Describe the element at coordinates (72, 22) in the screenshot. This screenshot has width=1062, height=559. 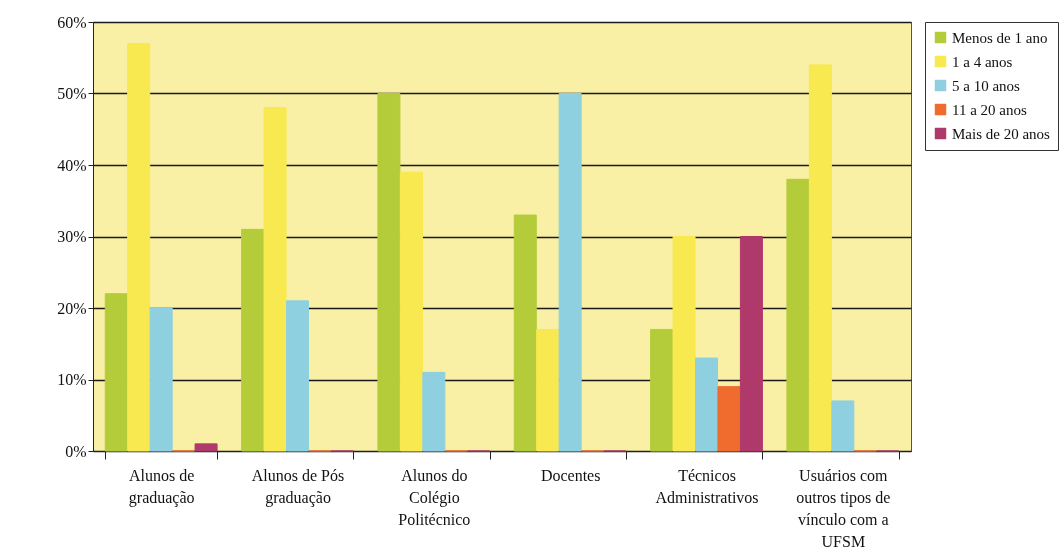
I see `y-tick-label: 60%` at that location.